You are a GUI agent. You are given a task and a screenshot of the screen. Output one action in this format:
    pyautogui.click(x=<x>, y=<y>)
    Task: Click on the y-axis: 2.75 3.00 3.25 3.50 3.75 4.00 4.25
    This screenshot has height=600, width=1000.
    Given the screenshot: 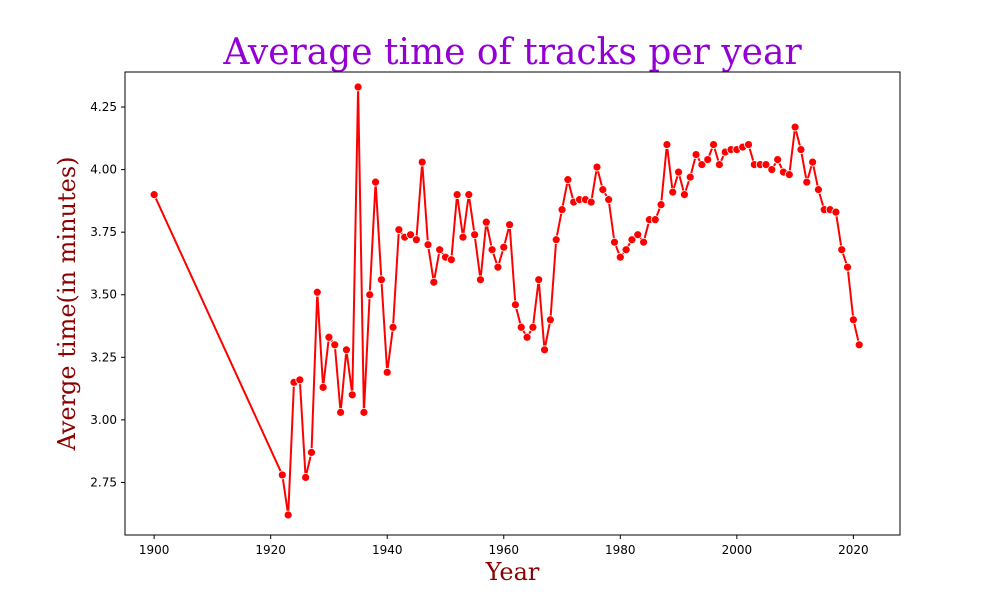 What is the action you would take?
    pyautogui.click(x=107, y=294)
    